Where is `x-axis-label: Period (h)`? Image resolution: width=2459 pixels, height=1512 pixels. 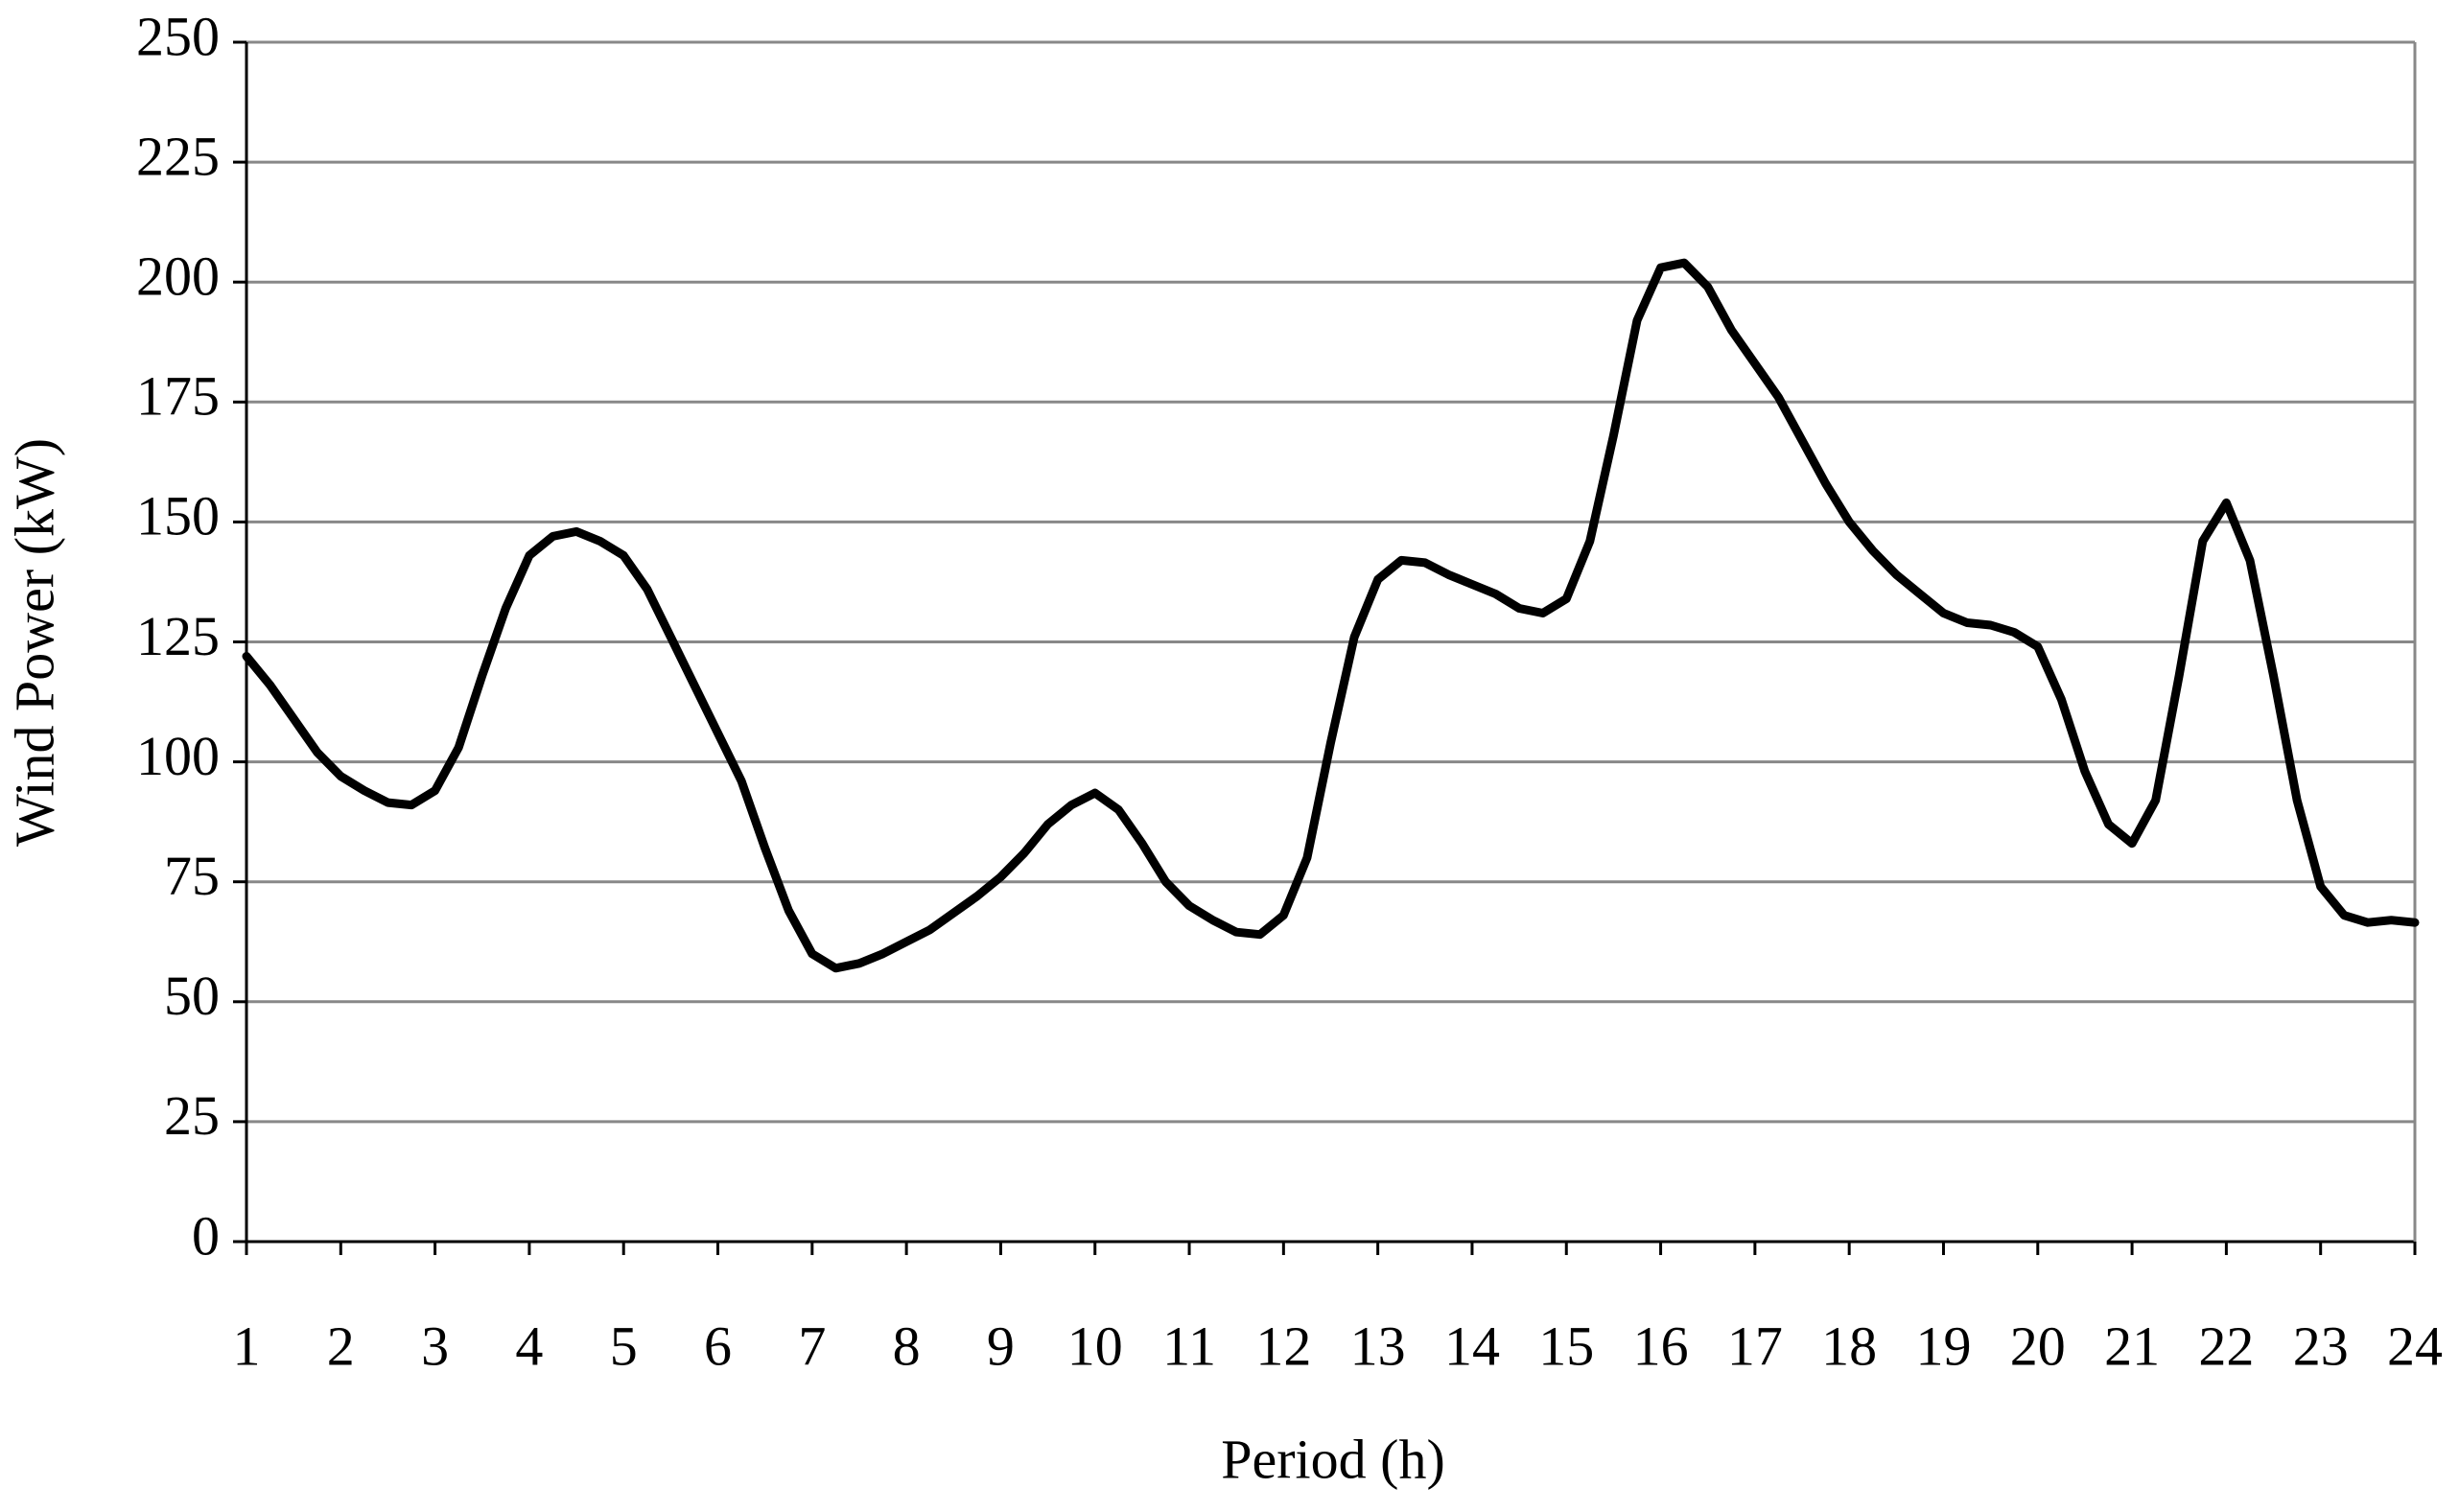
x-axis-label: Period (h) is located at coordinates (1333, 1459).